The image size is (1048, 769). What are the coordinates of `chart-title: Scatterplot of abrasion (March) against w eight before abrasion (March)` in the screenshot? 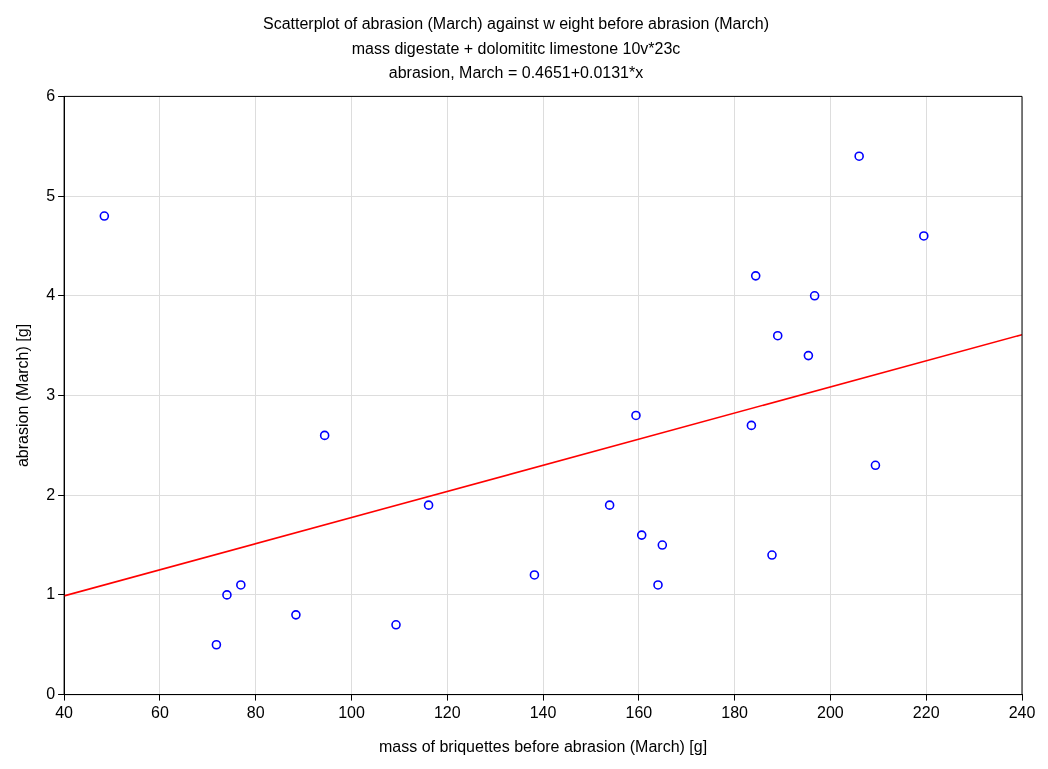 It's located at (516, 23).